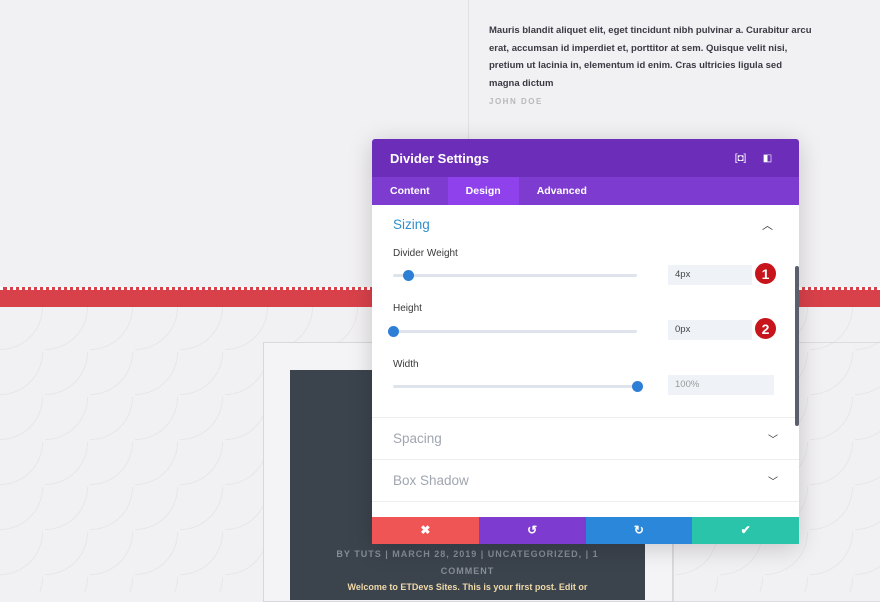  Describe the element at coordinates (532, 530) in the screenshot. I see `undo-button: ↺` at that location.